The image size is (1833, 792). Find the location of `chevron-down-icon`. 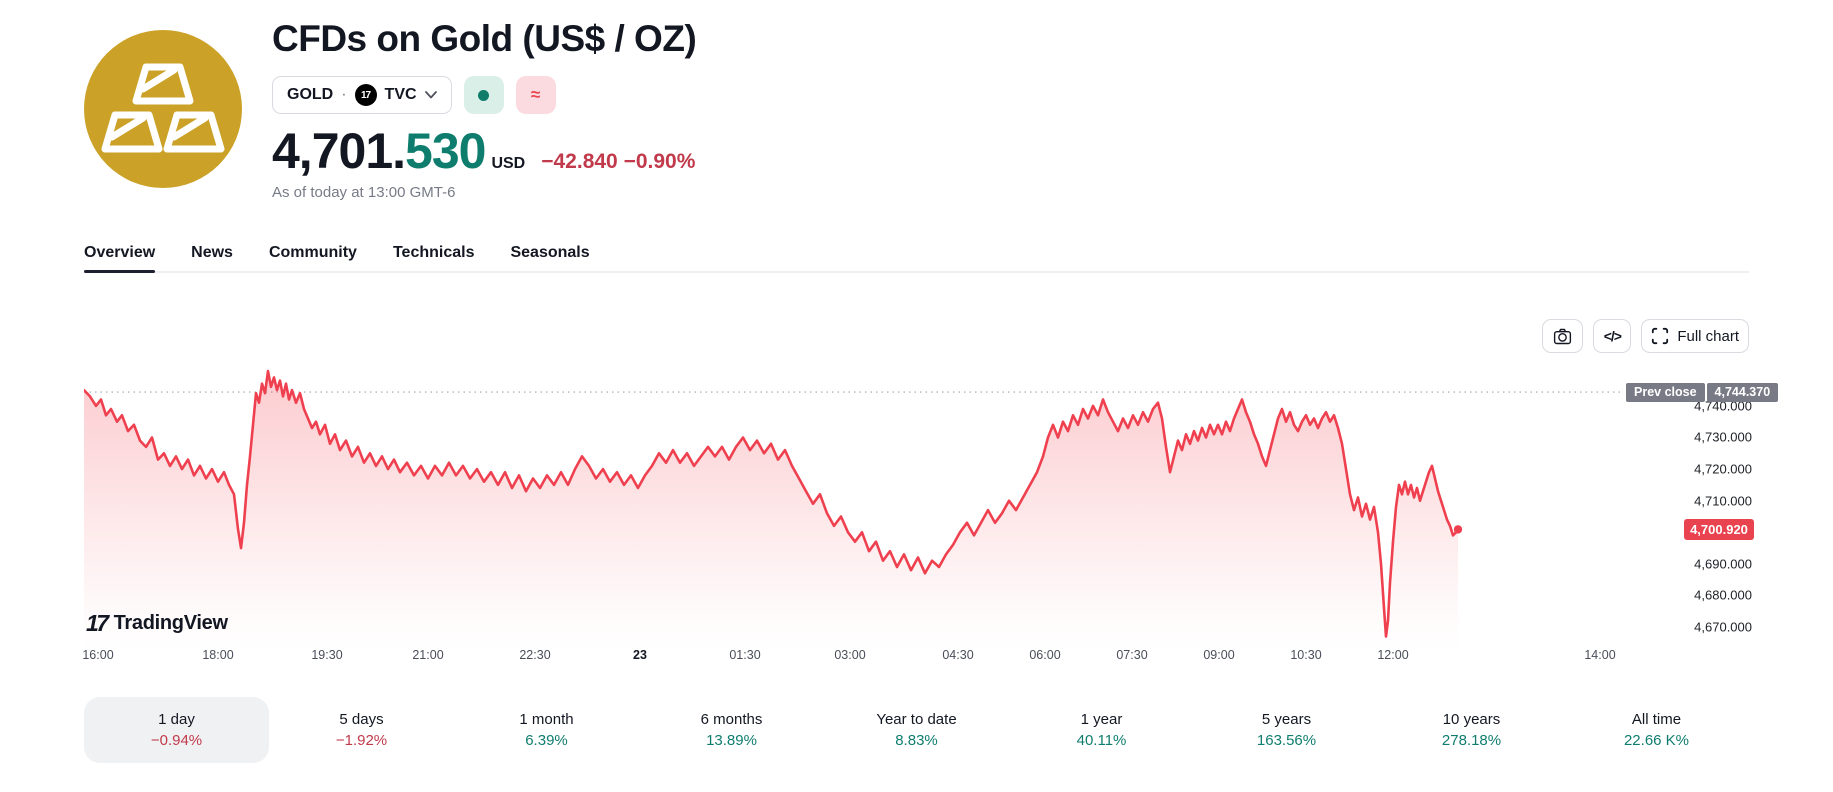

chevron-down-icon is located at coordinates (430, 95).